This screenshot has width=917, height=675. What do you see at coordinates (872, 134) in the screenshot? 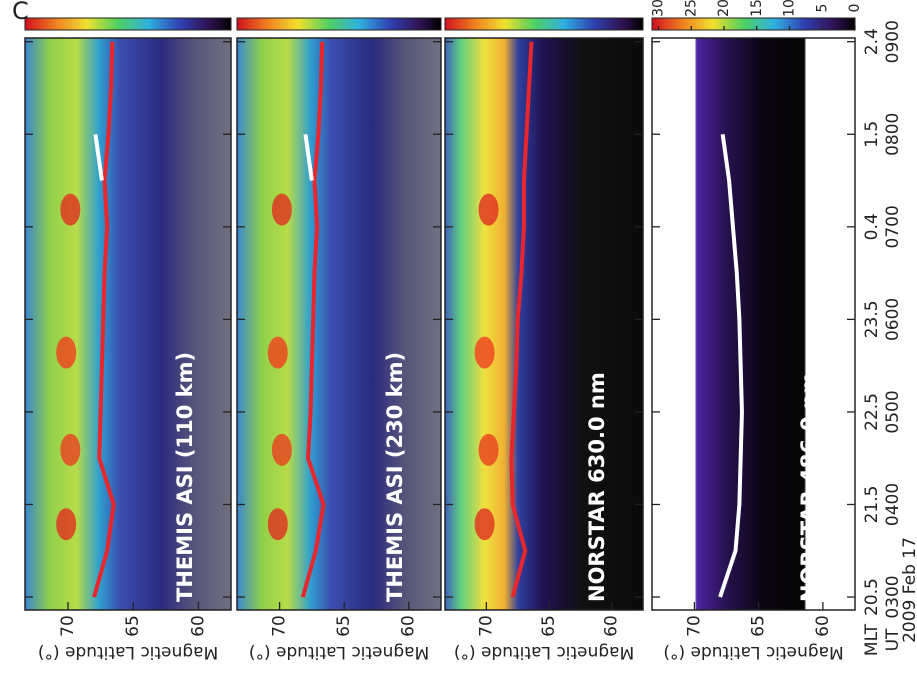
I see `mlt-tick-label: 1.5` at bounding box center [872, 134].